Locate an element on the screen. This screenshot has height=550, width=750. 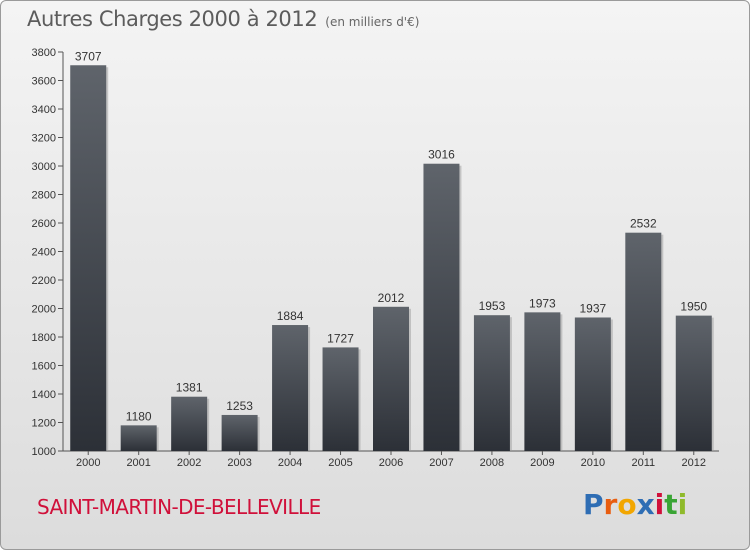
y-tick-label: 1000 is located at coordinates (44, 452).